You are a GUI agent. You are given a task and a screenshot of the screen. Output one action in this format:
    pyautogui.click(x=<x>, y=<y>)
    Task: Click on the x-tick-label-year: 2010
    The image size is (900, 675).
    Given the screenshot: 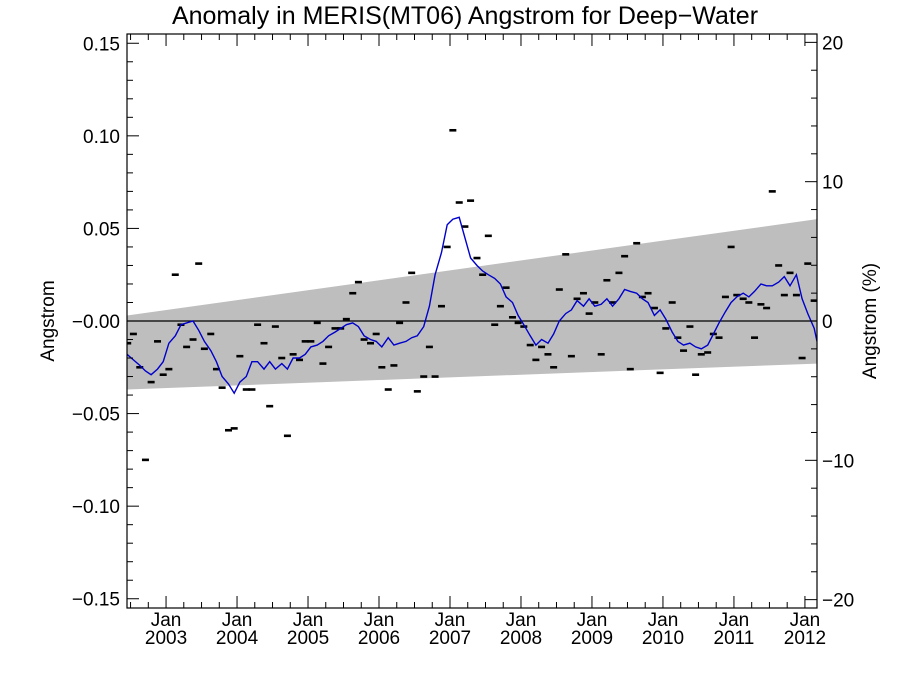 What is the action you would take?
    pyautogui.click(x=663, y=638)
    